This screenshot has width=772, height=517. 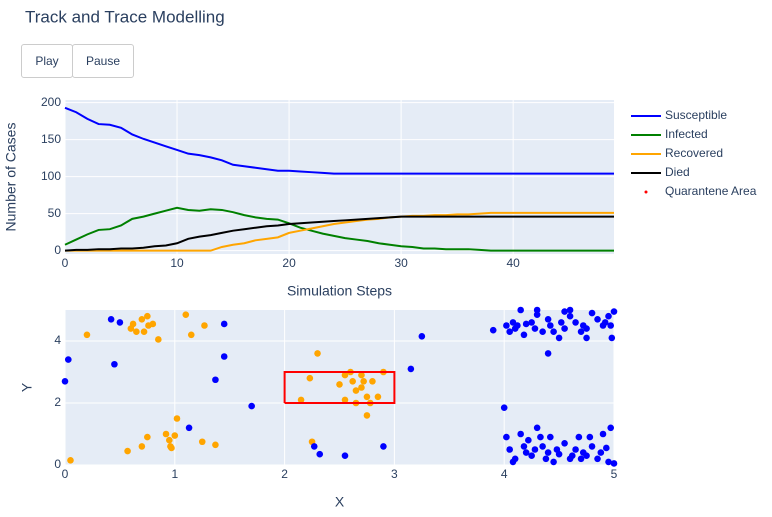 What do you see at coordinates (55, 213) in the screenshot?
I see `y-tick-label: 50` at bounding box center [55, 213].